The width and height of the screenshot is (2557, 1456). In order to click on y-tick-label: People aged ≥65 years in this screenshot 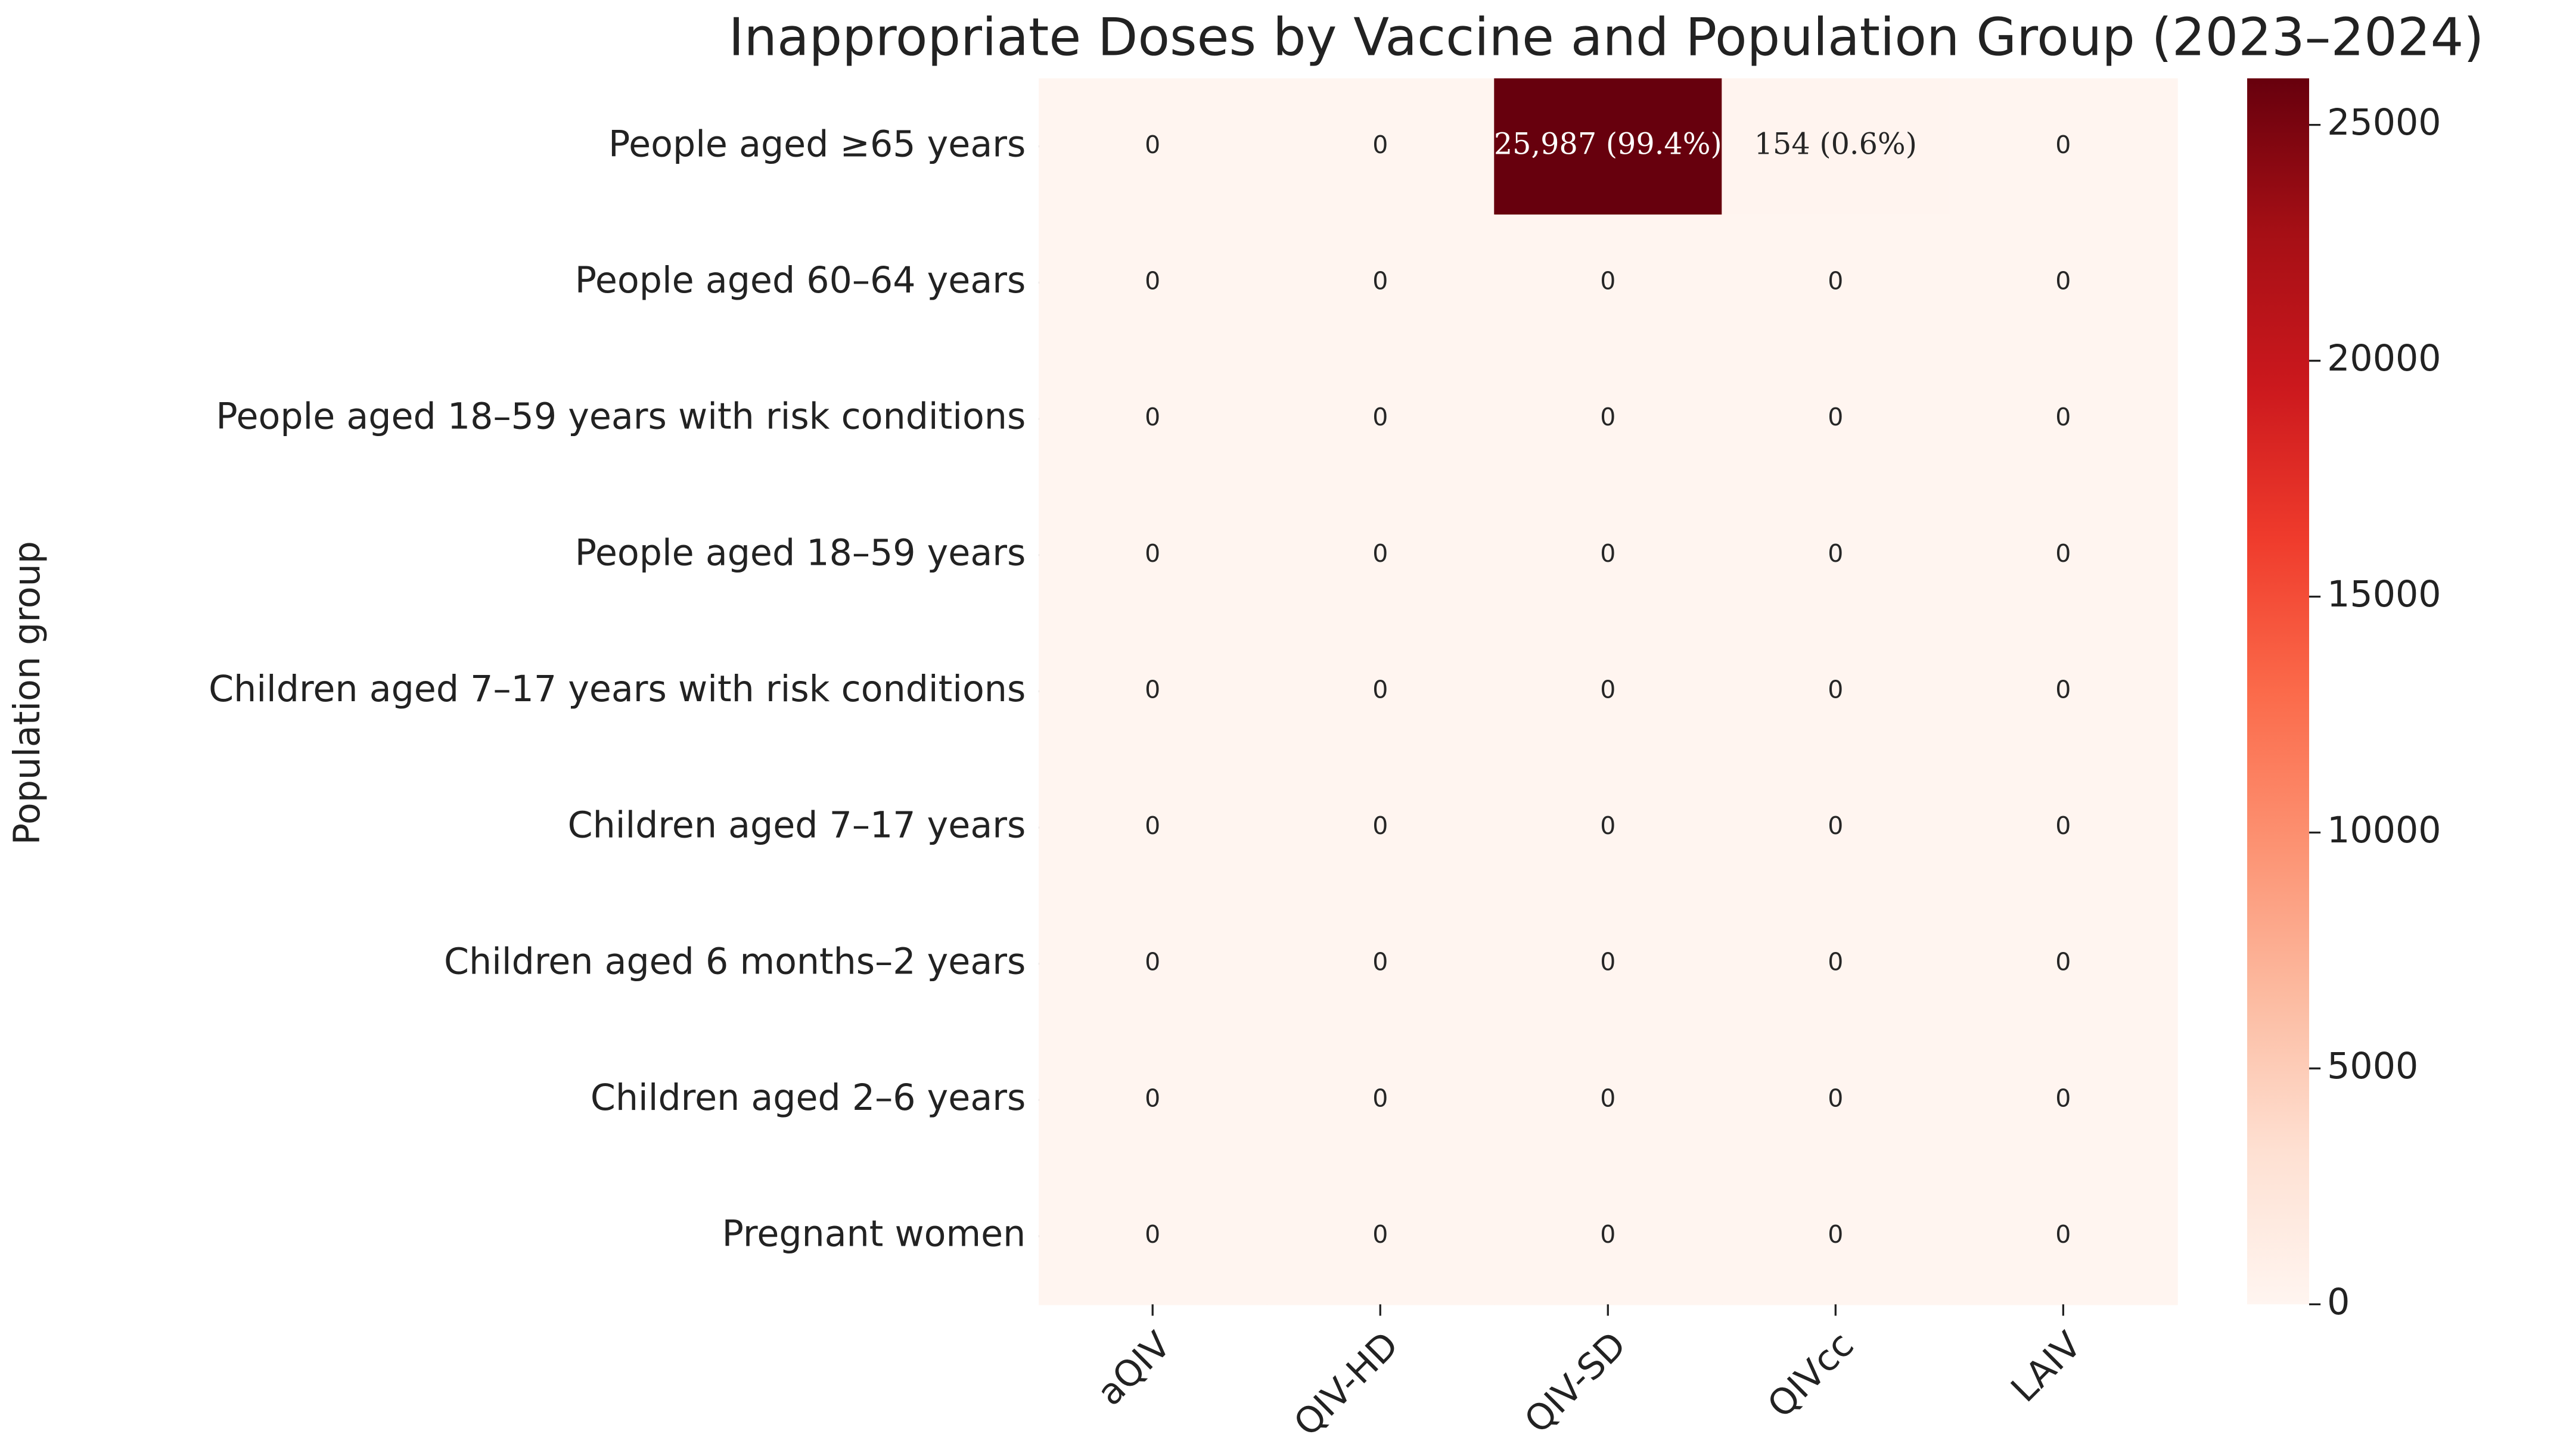, I will do `click(817, 144)`.